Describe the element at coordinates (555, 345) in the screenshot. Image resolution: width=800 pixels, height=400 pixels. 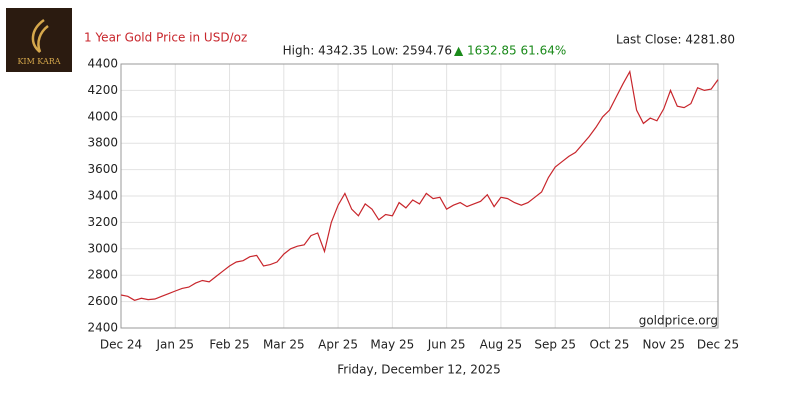
I see `x-tick-label: Sep 25` at that location.